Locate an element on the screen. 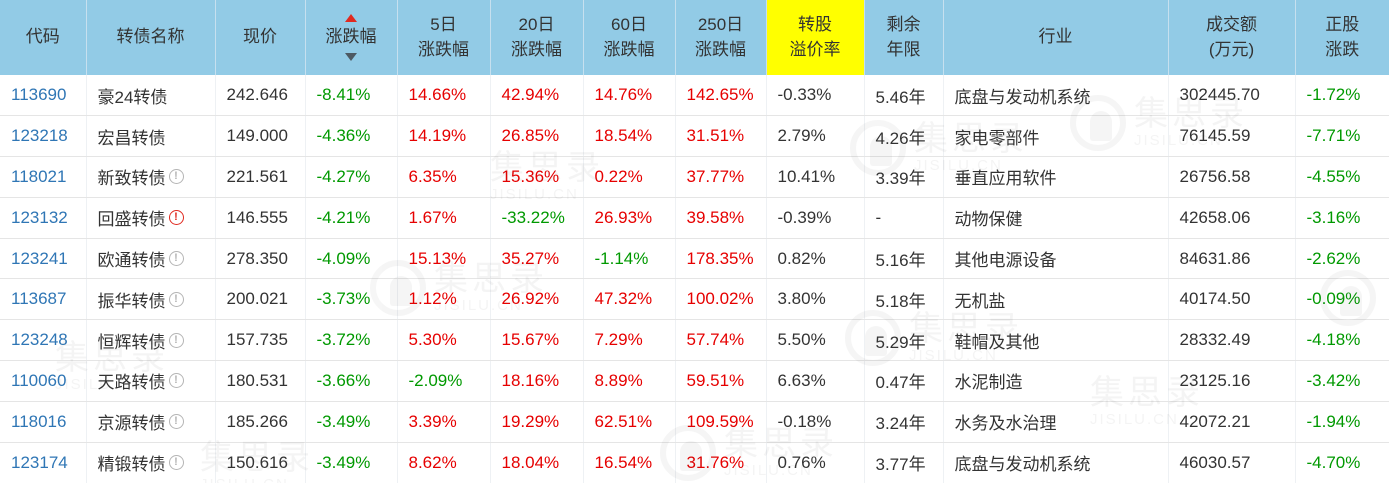 The height and width of the screenshot is (483, 1389). header-5d-change: 5日 涨跌幅 is located at coordinates (444, 37).